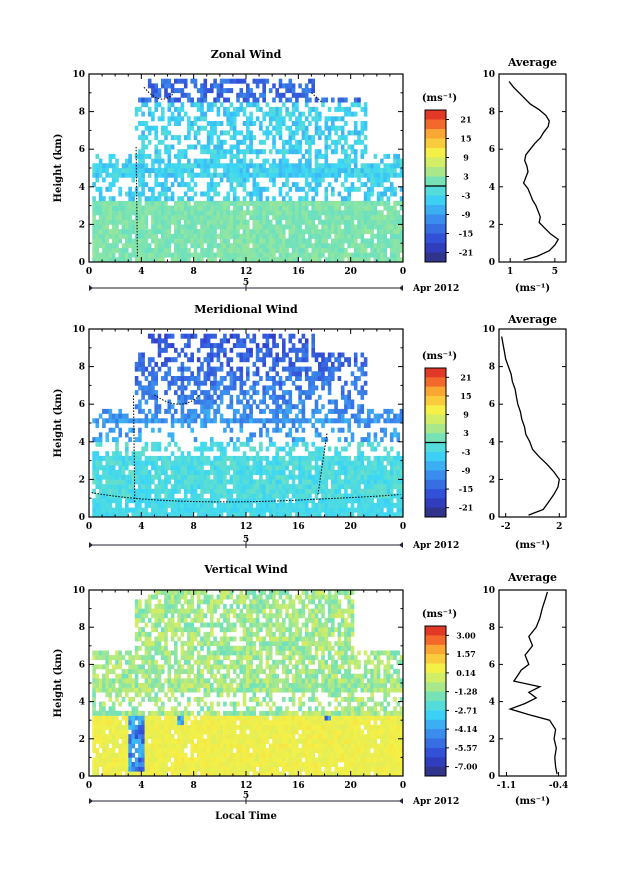 This screenshot has height=873, width=619. I want to click on average-y-tick-label: 8, so click(492, 113).